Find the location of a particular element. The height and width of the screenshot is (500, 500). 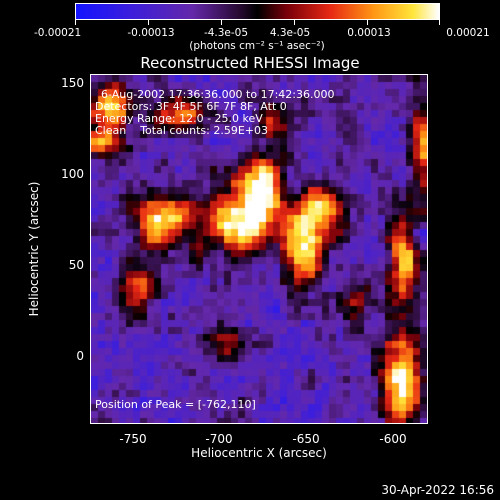

x-tick-label: -700 is located at coordinates (219, 439).